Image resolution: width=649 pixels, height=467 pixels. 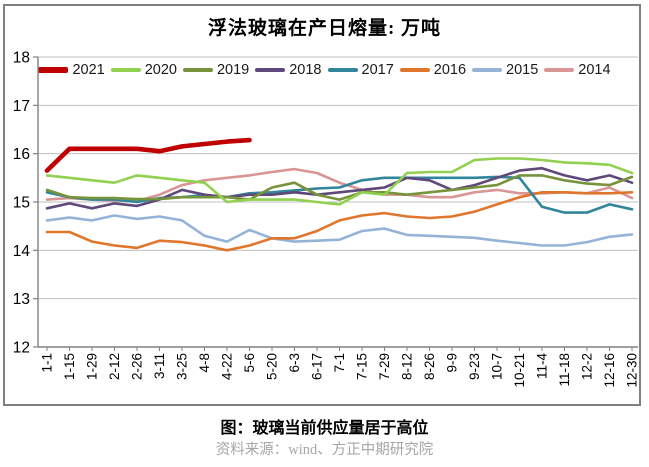 I want to click on legend-swatch-2019, so click(x=197, y=70).